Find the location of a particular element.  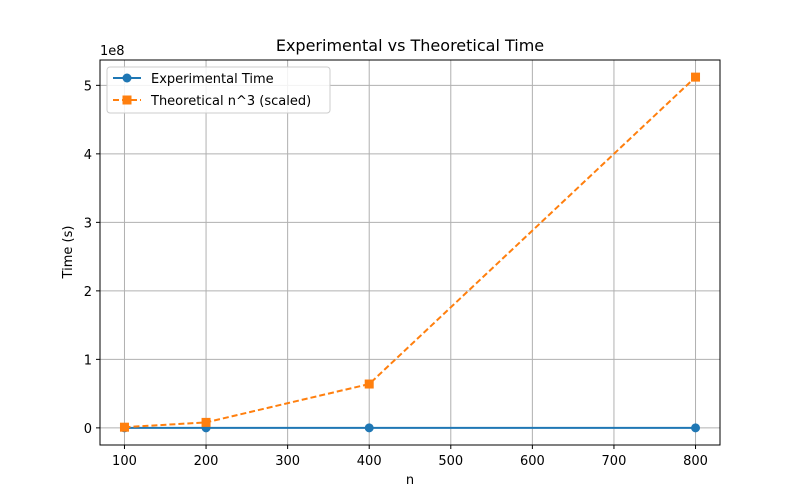

y-tick-label: 2 is located at coordinates (88, 292).